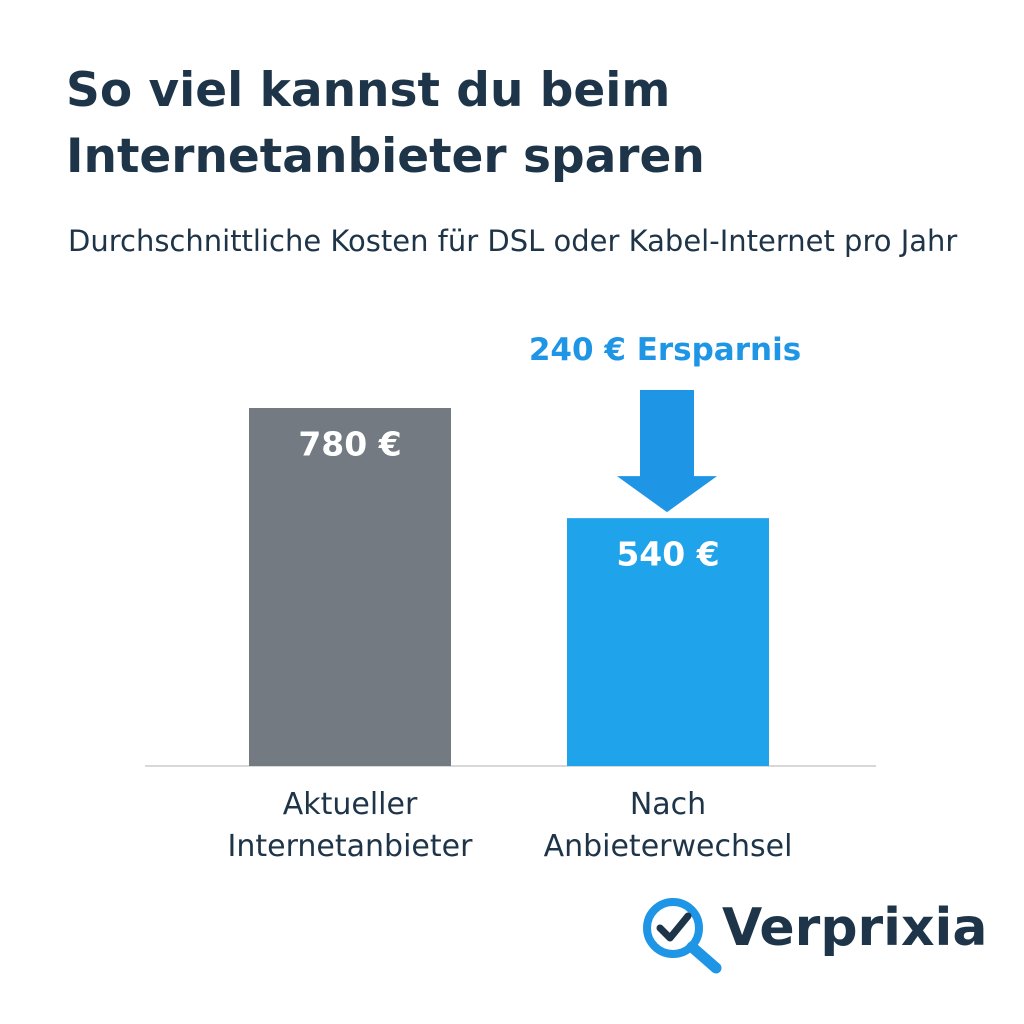 This screenshot has height=1024, width=1024. What do you see at coordinates (667, 554) in the screenshot?
I see `value-label: 540 €` at bounding box center [667, 554].